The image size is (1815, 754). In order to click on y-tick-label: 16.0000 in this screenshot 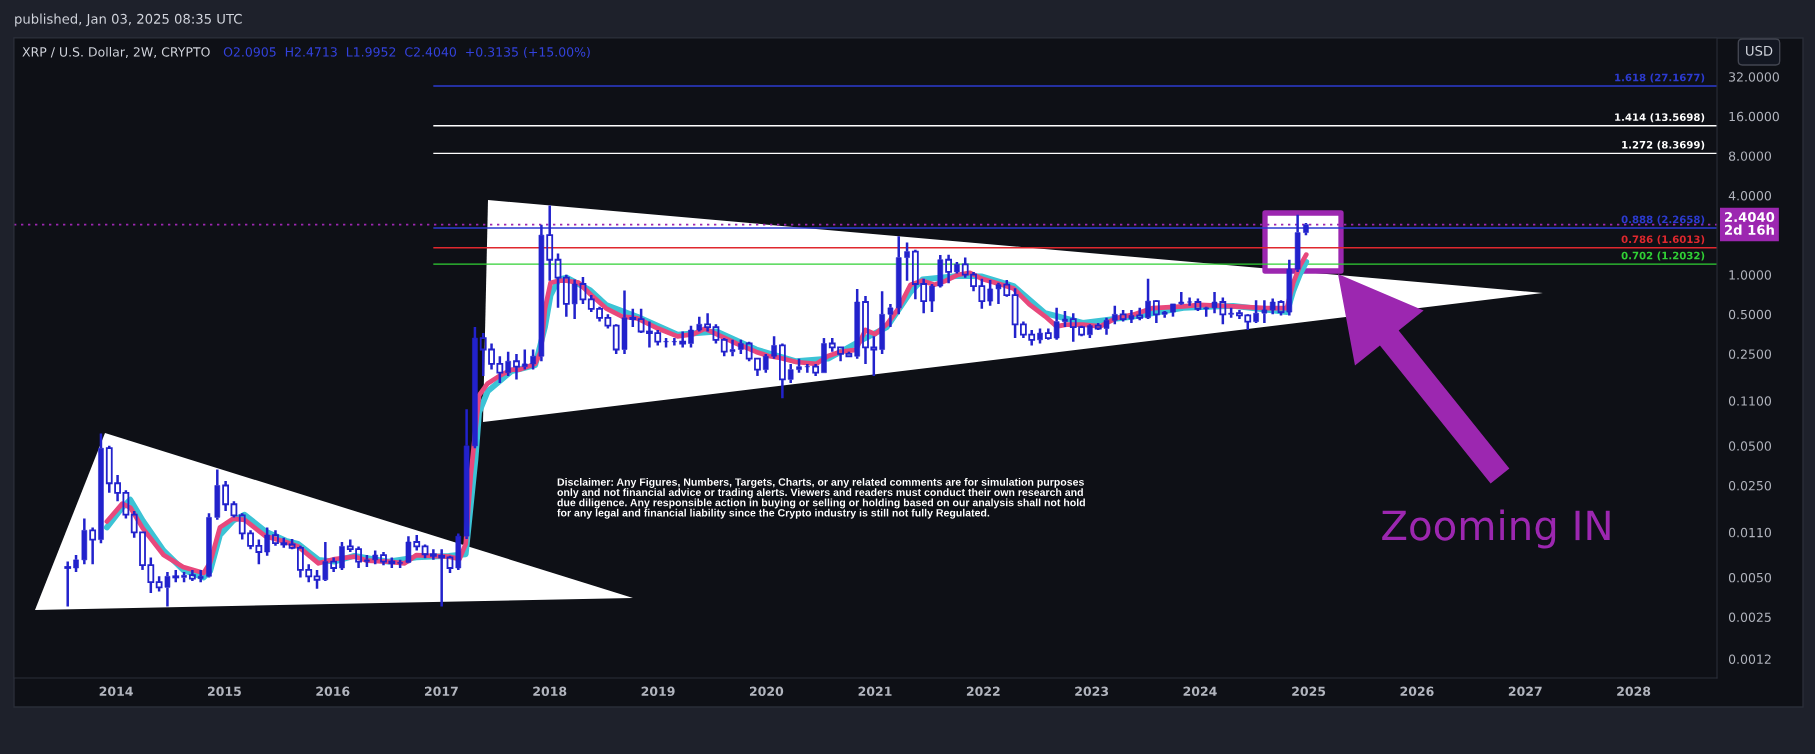, I will do `click(1754, 116)`.